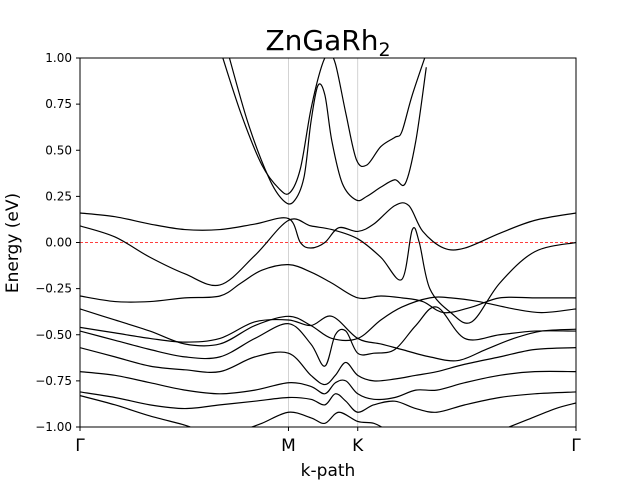 Image resolution: width=640 pixels, height=480 pixels. Describe the element at coordinates (328, 470) in the screenshot. I see `x-axis-label: k-path` at that location.